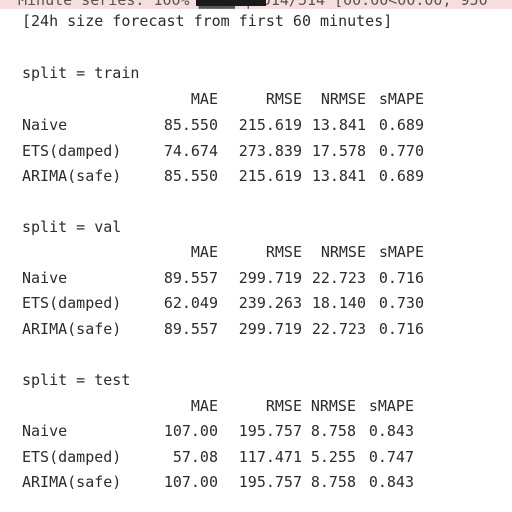 The width and height of the screenshot is (512, 512). What do you see at coordinates (223, 125) in the screenshot?
I see `table-row: Naive 85.550 215.619 13.841 0.689` at bounding box center [223, 125].